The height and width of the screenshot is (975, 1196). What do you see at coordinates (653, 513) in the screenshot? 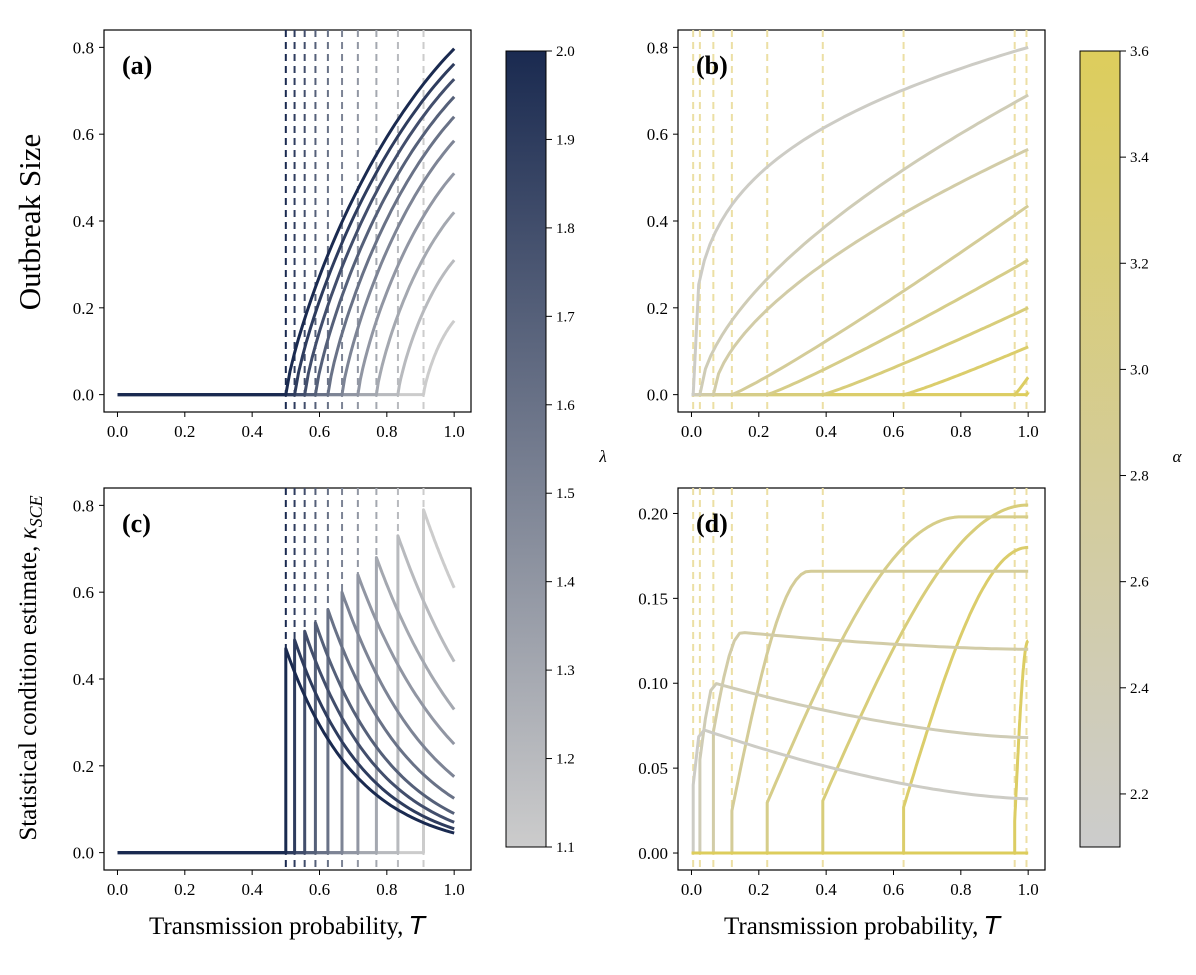
I see `y-tick-label: 0.20` at bounding box center [653, 513].